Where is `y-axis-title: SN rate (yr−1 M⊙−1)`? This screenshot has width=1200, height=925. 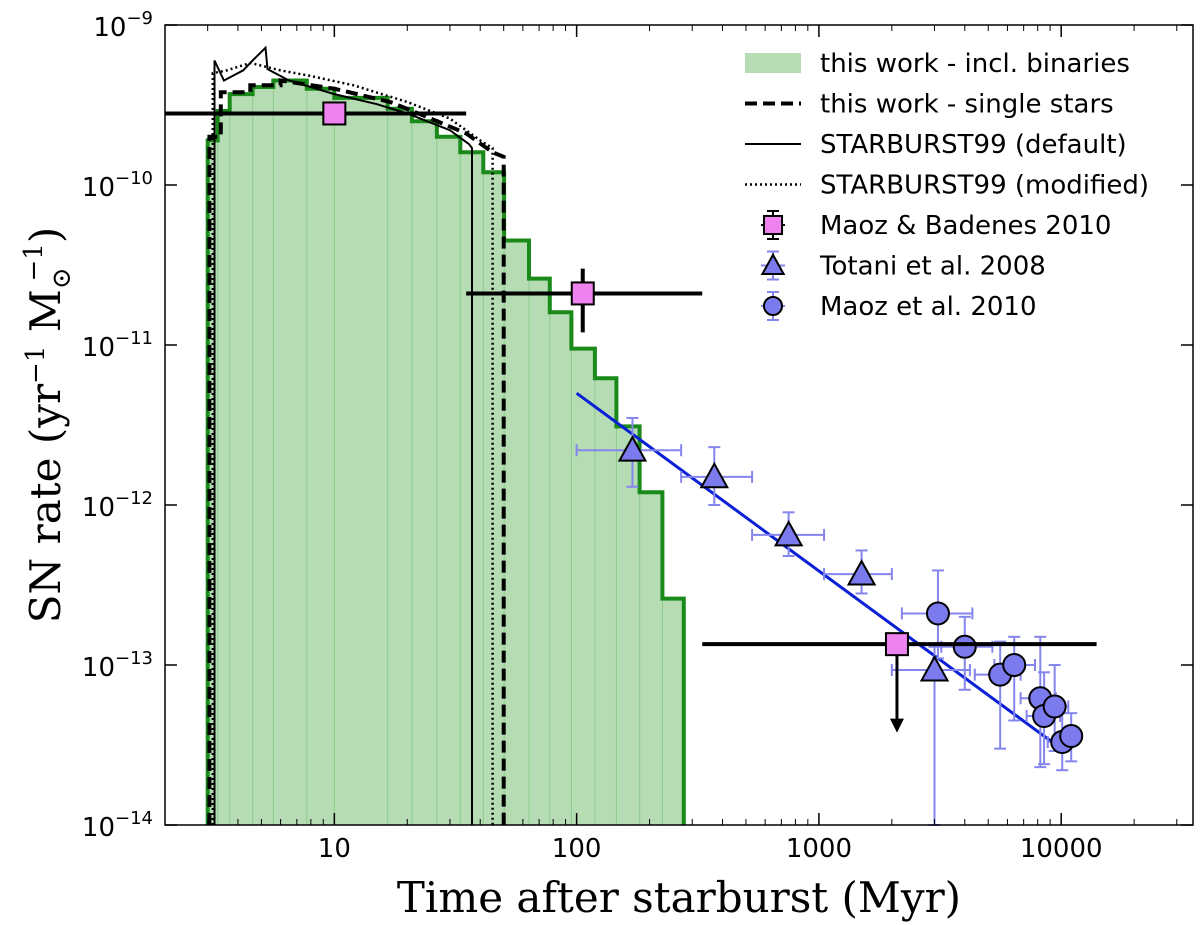 y-axis-title: SN rate (yr−1 M⊙−1) is located at coordinates (48, 425).